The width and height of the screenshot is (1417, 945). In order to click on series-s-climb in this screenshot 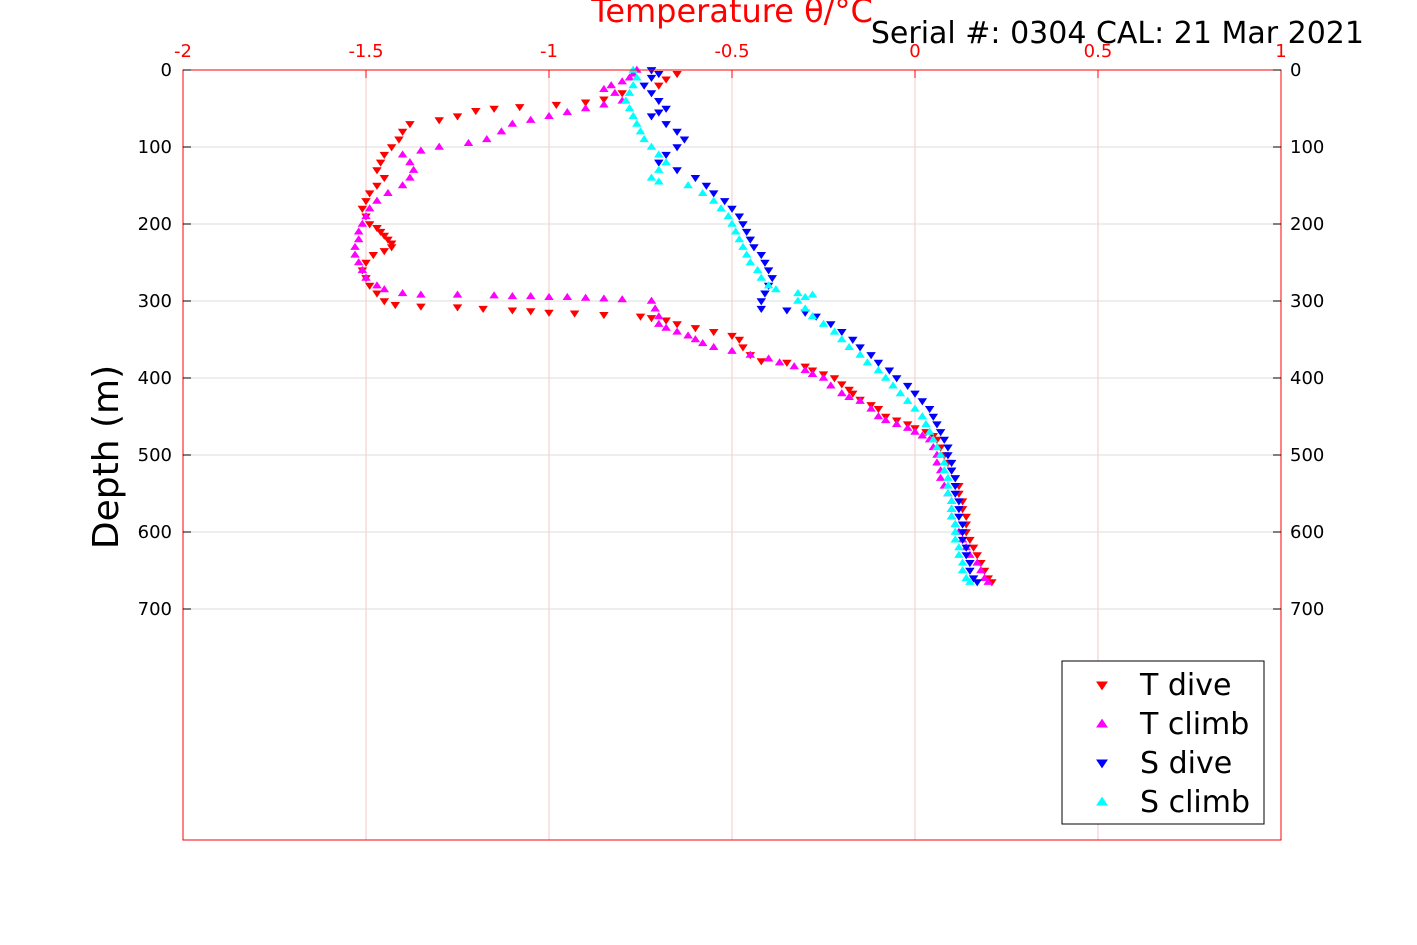, I will do `click(798, 325)`.